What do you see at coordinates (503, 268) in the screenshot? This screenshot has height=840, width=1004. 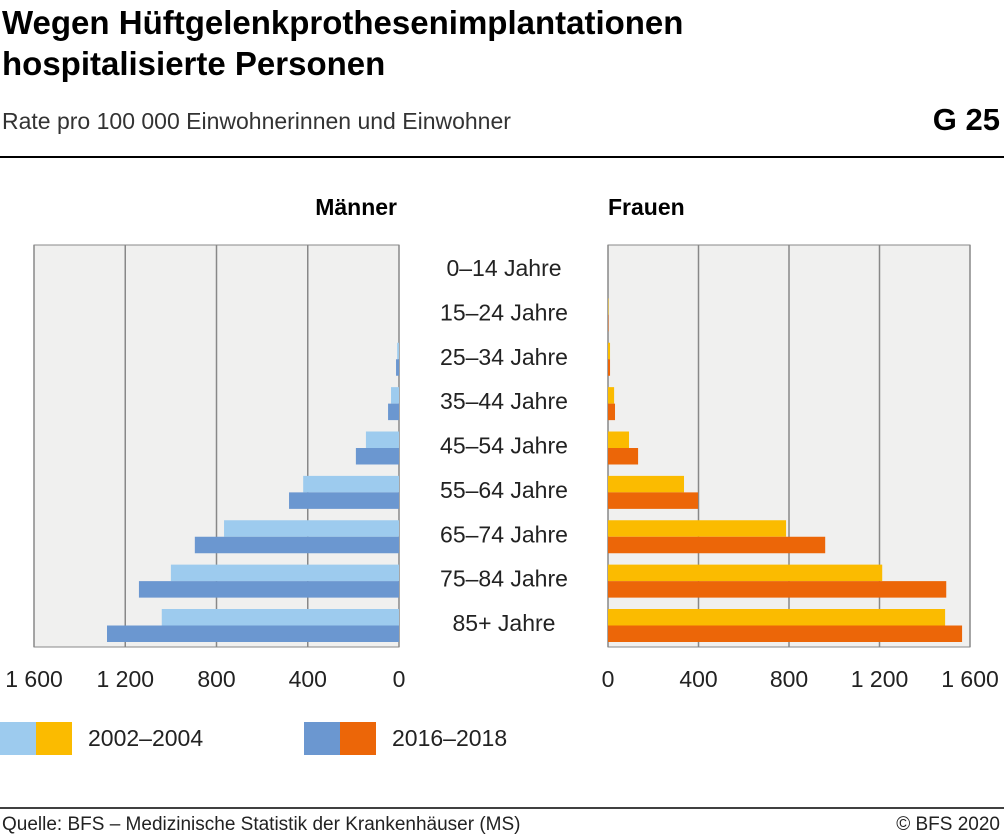 I see `category-label: 0–14 Jahre` at bounding box center [503, 268].